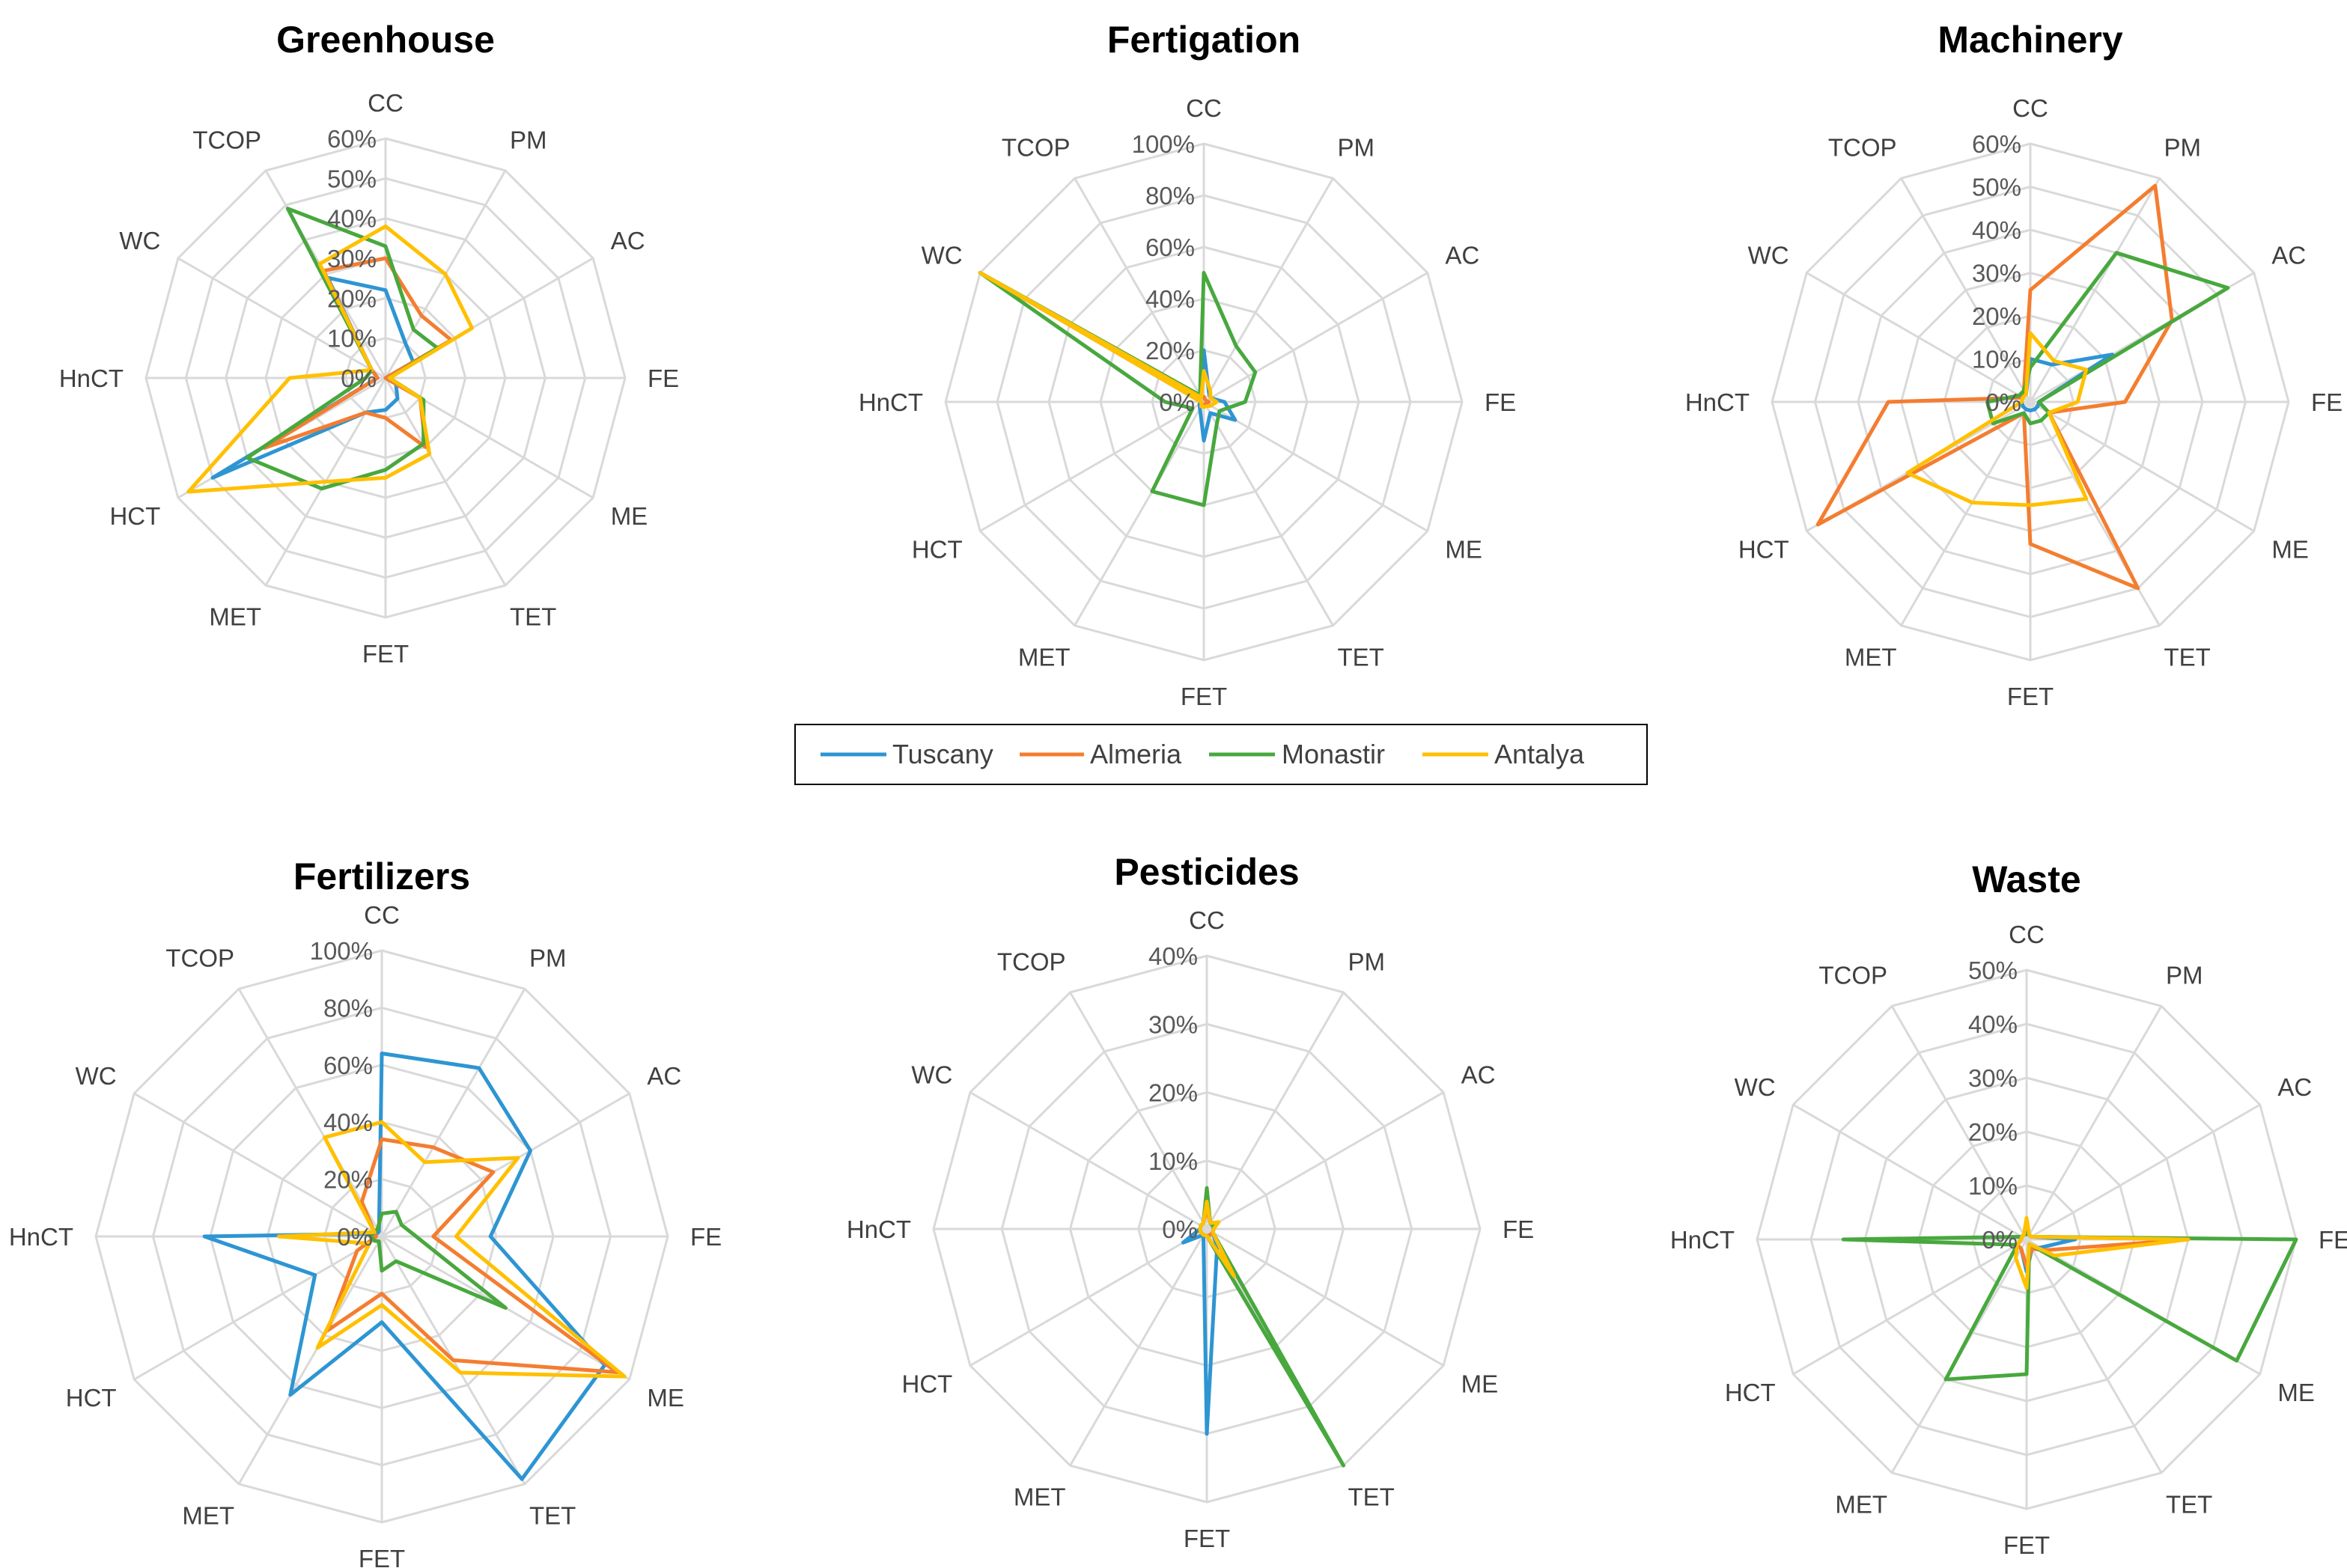  I want to click on spoke-pesticides-hct, so click(1089, 1297).